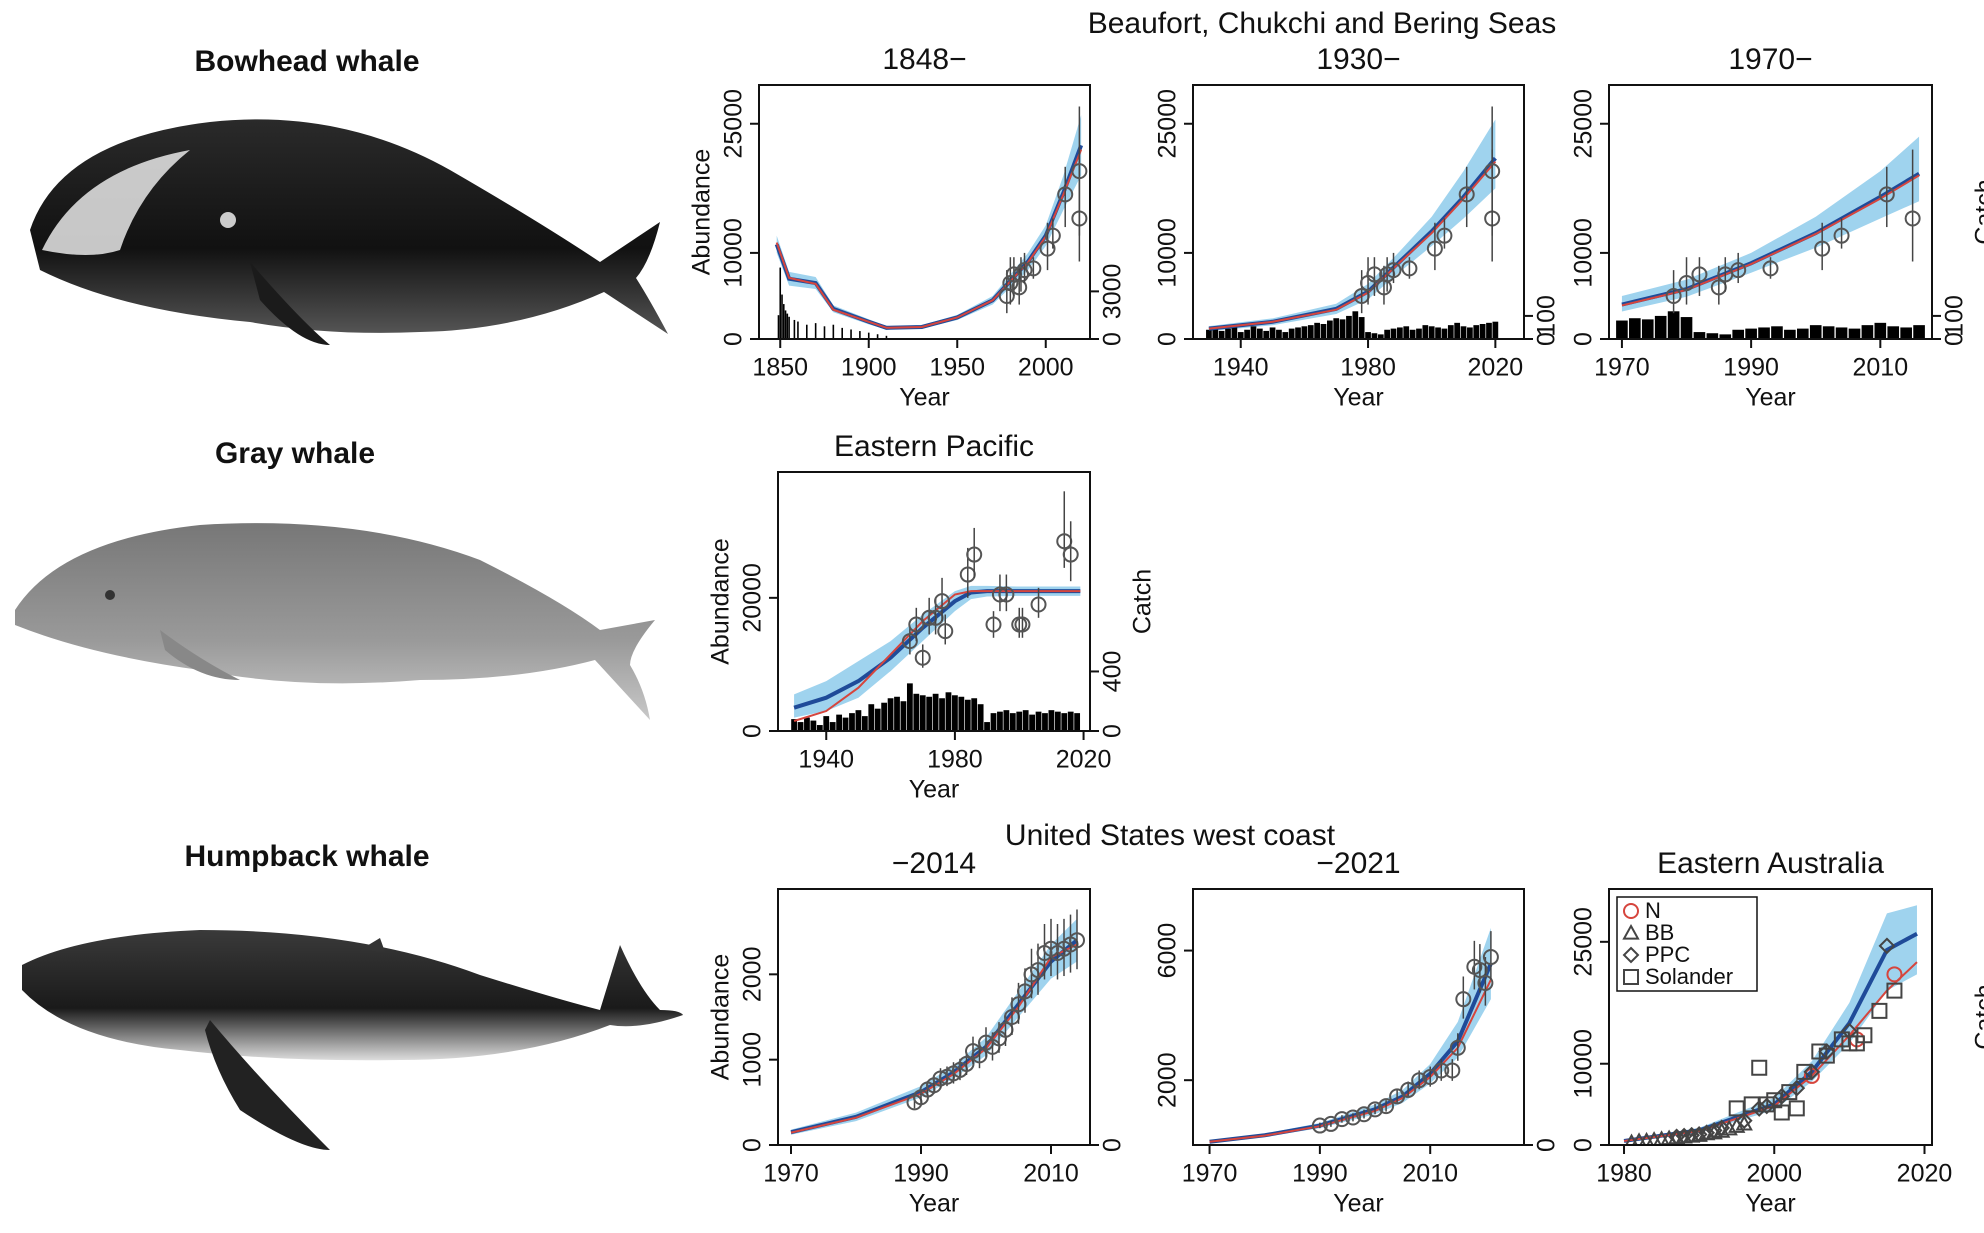 The width and height of the screenshot is (1984, 1233). Describe the element at coordinates (1881, 368) in the screenshot. I see `x-tick-label: 2010` at that location.